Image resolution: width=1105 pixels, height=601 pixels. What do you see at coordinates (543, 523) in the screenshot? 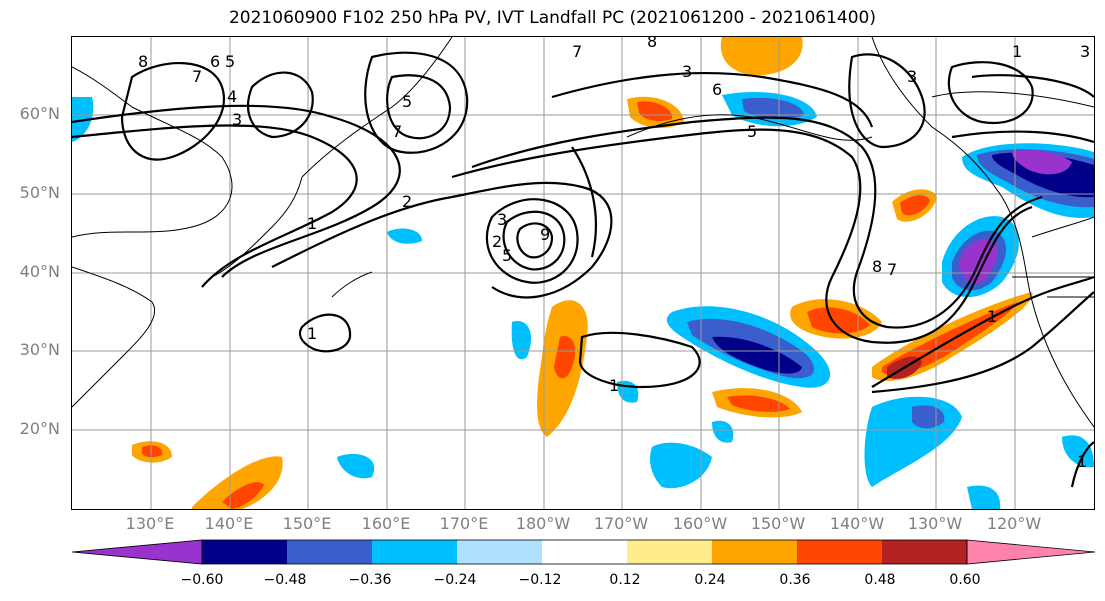
I see `lon-label: 180°W` at bounding box center [543, 523].